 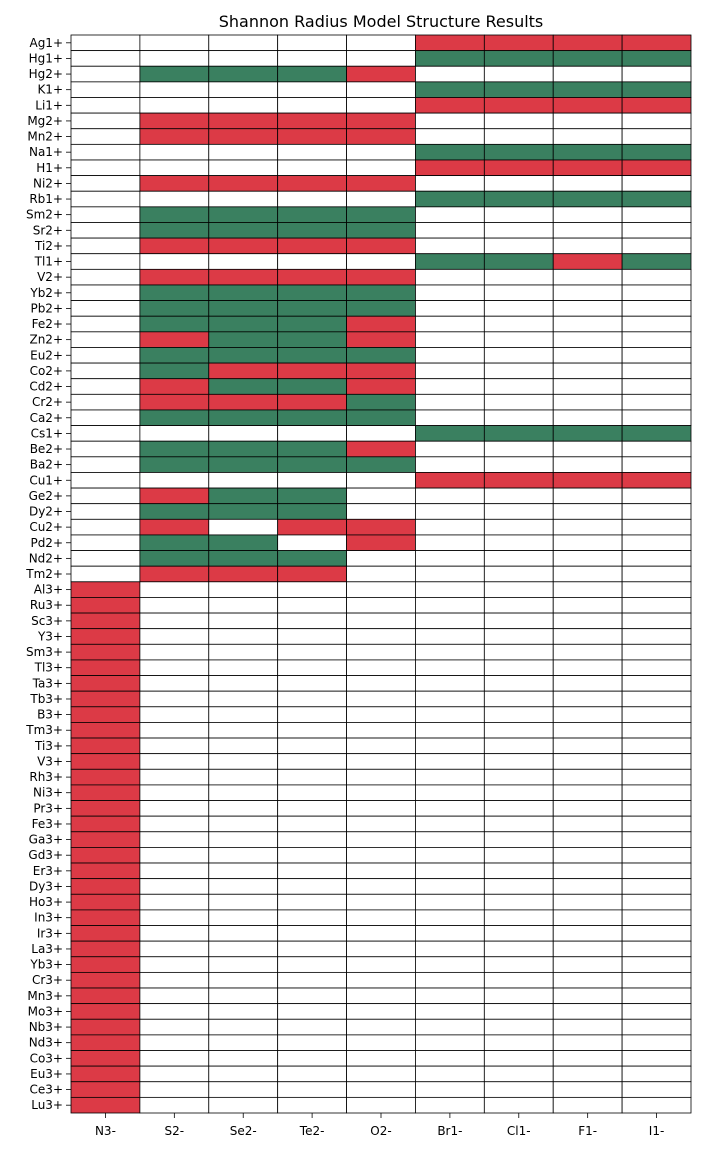 I want to click on cell-H1+-Se2-, so click(x=243, y=168).